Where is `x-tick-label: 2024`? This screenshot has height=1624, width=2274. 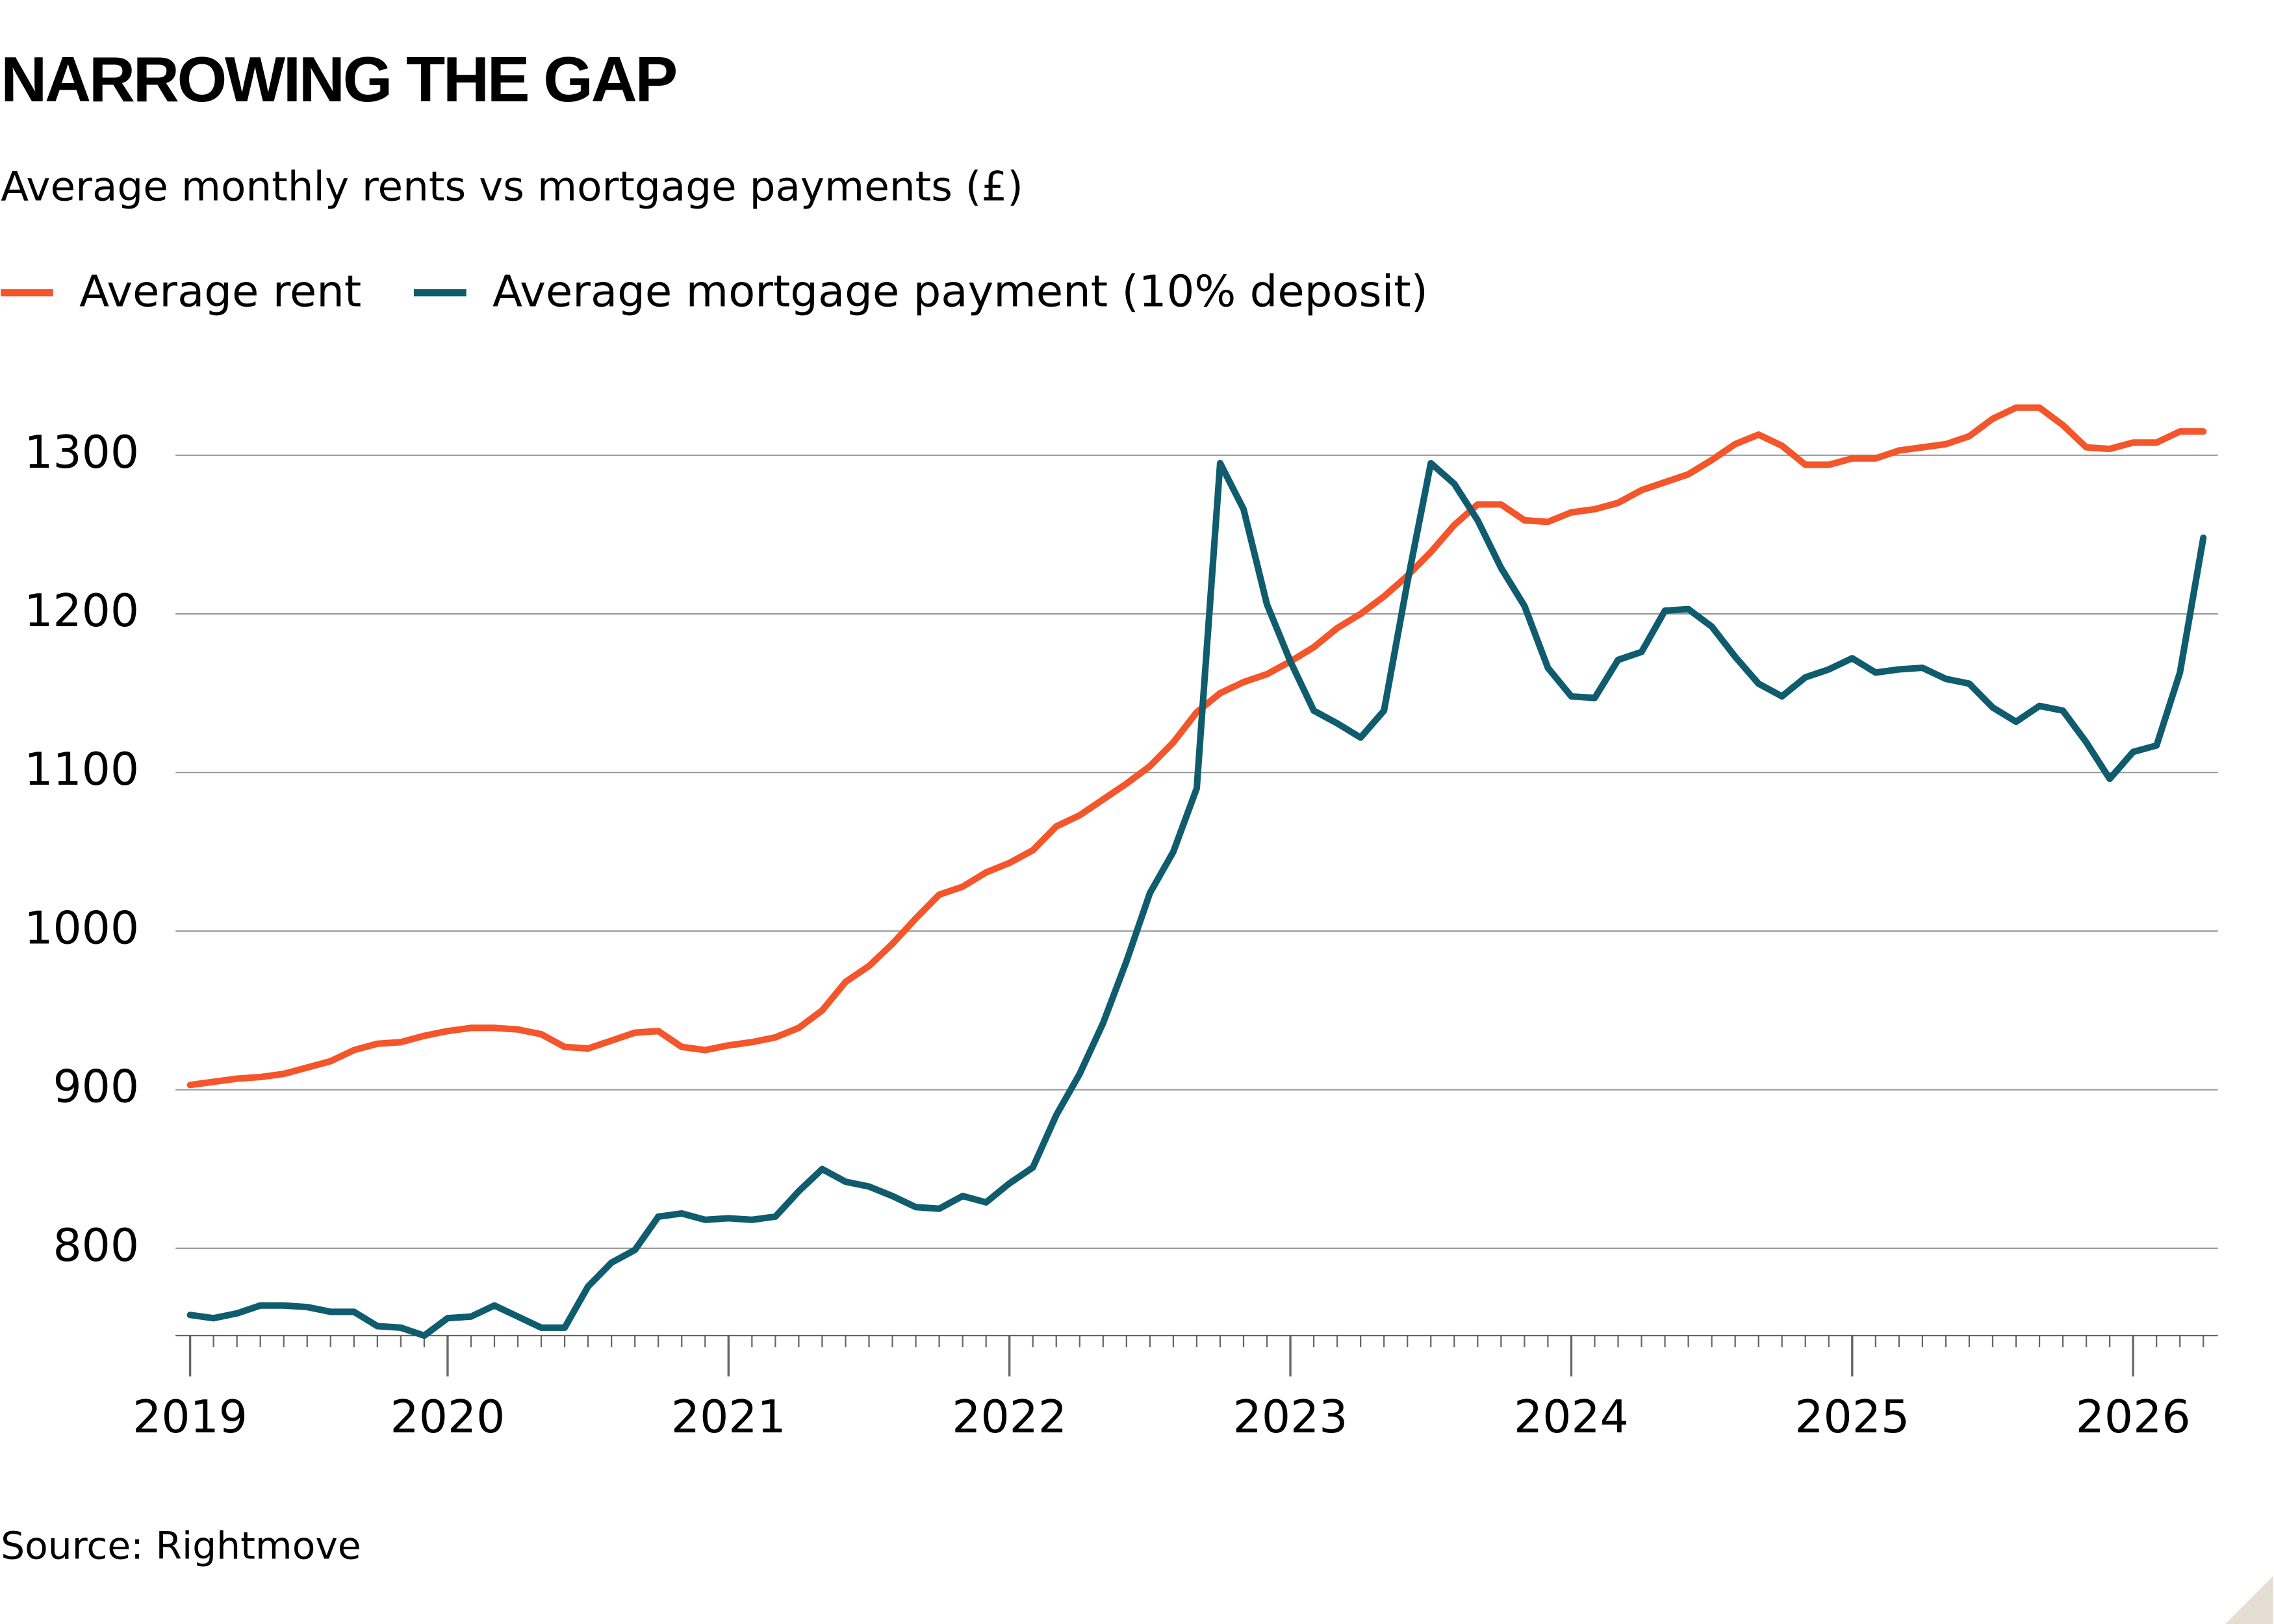 x-tick-label: 2024 is located at coordinates (1571, 1417).